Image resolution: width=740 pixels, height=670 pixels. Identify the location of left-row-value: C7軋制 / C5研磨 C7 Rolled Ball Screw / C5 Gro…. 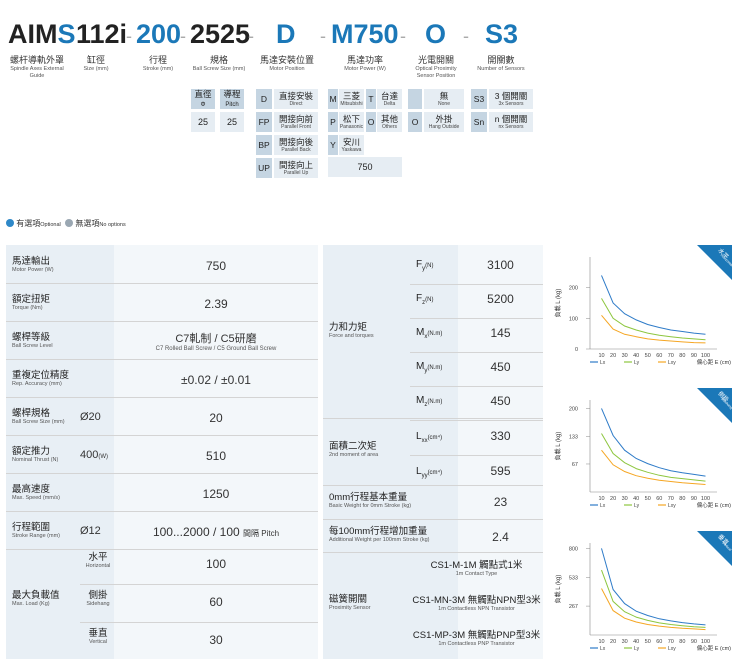
(216, 342).